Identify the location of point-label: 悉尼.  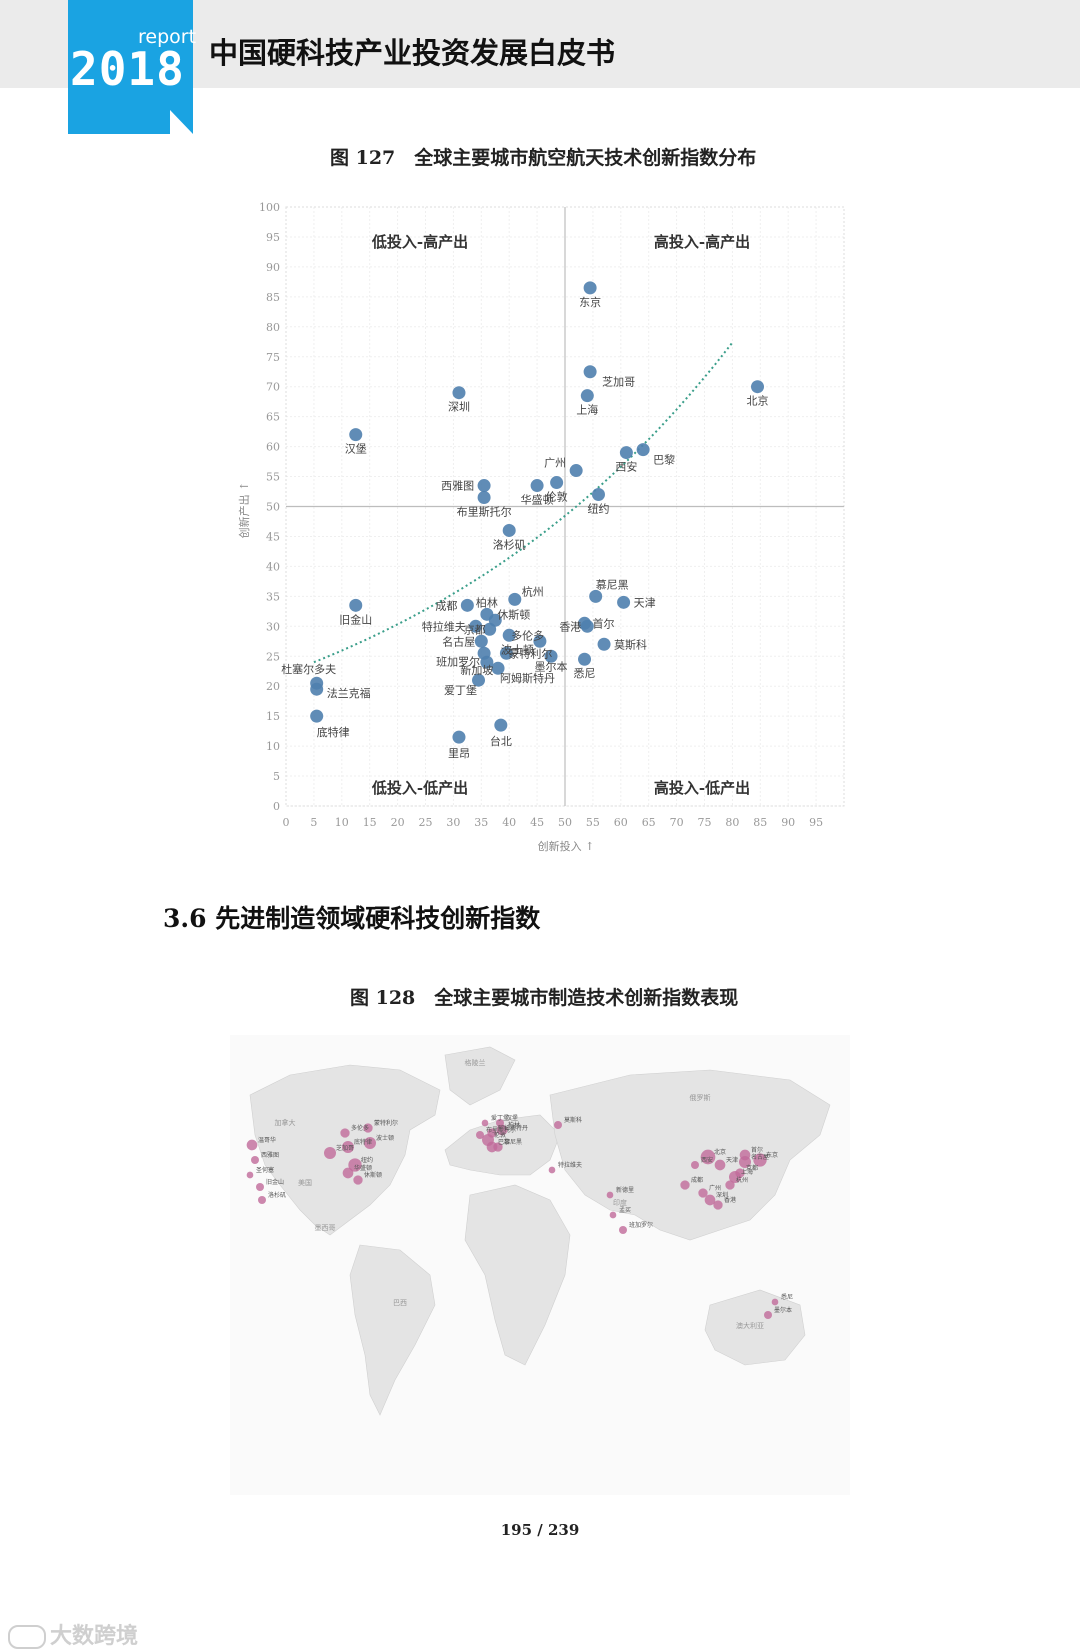
(585, 673).